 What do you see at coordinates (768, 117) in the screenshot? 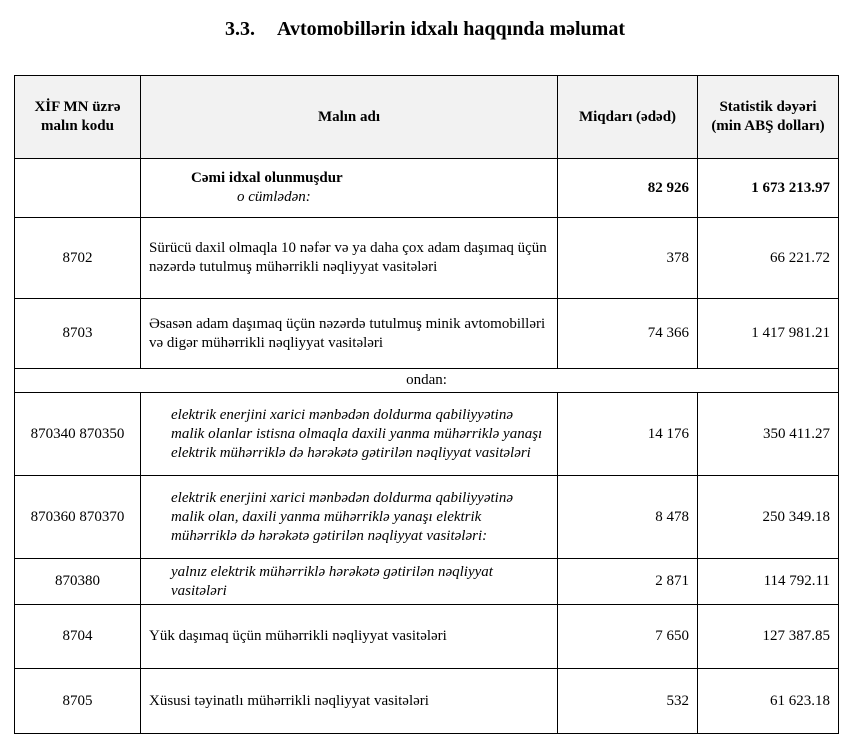
I see `column-header: Statistik dəyəri (min ABŞ dolları)` at bounding box center [768, 117].